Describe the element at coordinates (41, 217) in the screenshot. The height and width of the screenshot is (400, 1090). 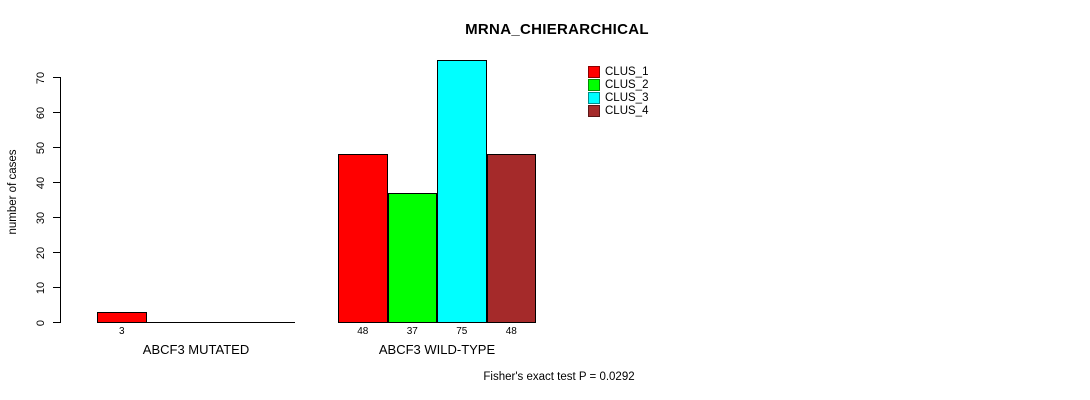
I see `y-tick-label: 30` at that location.